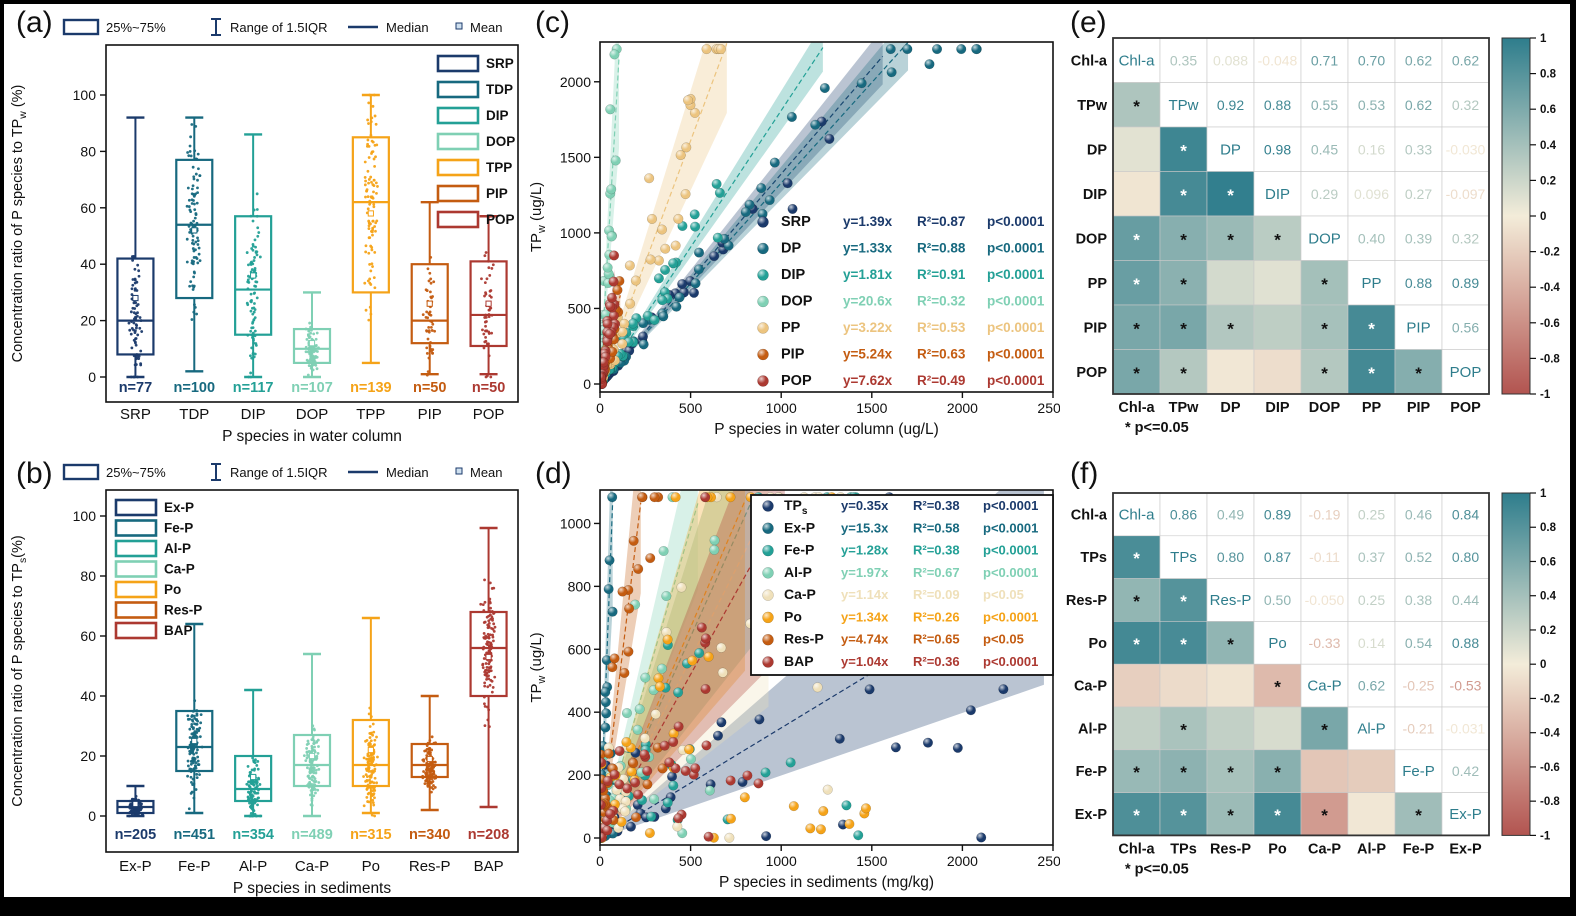 Image resolution: width=1576 pixels, height=916 pixels. What do you see at coordinates (1184, 408) in the screenshot?
I see `tspan: TPw` at bounding box center [1184, 408].